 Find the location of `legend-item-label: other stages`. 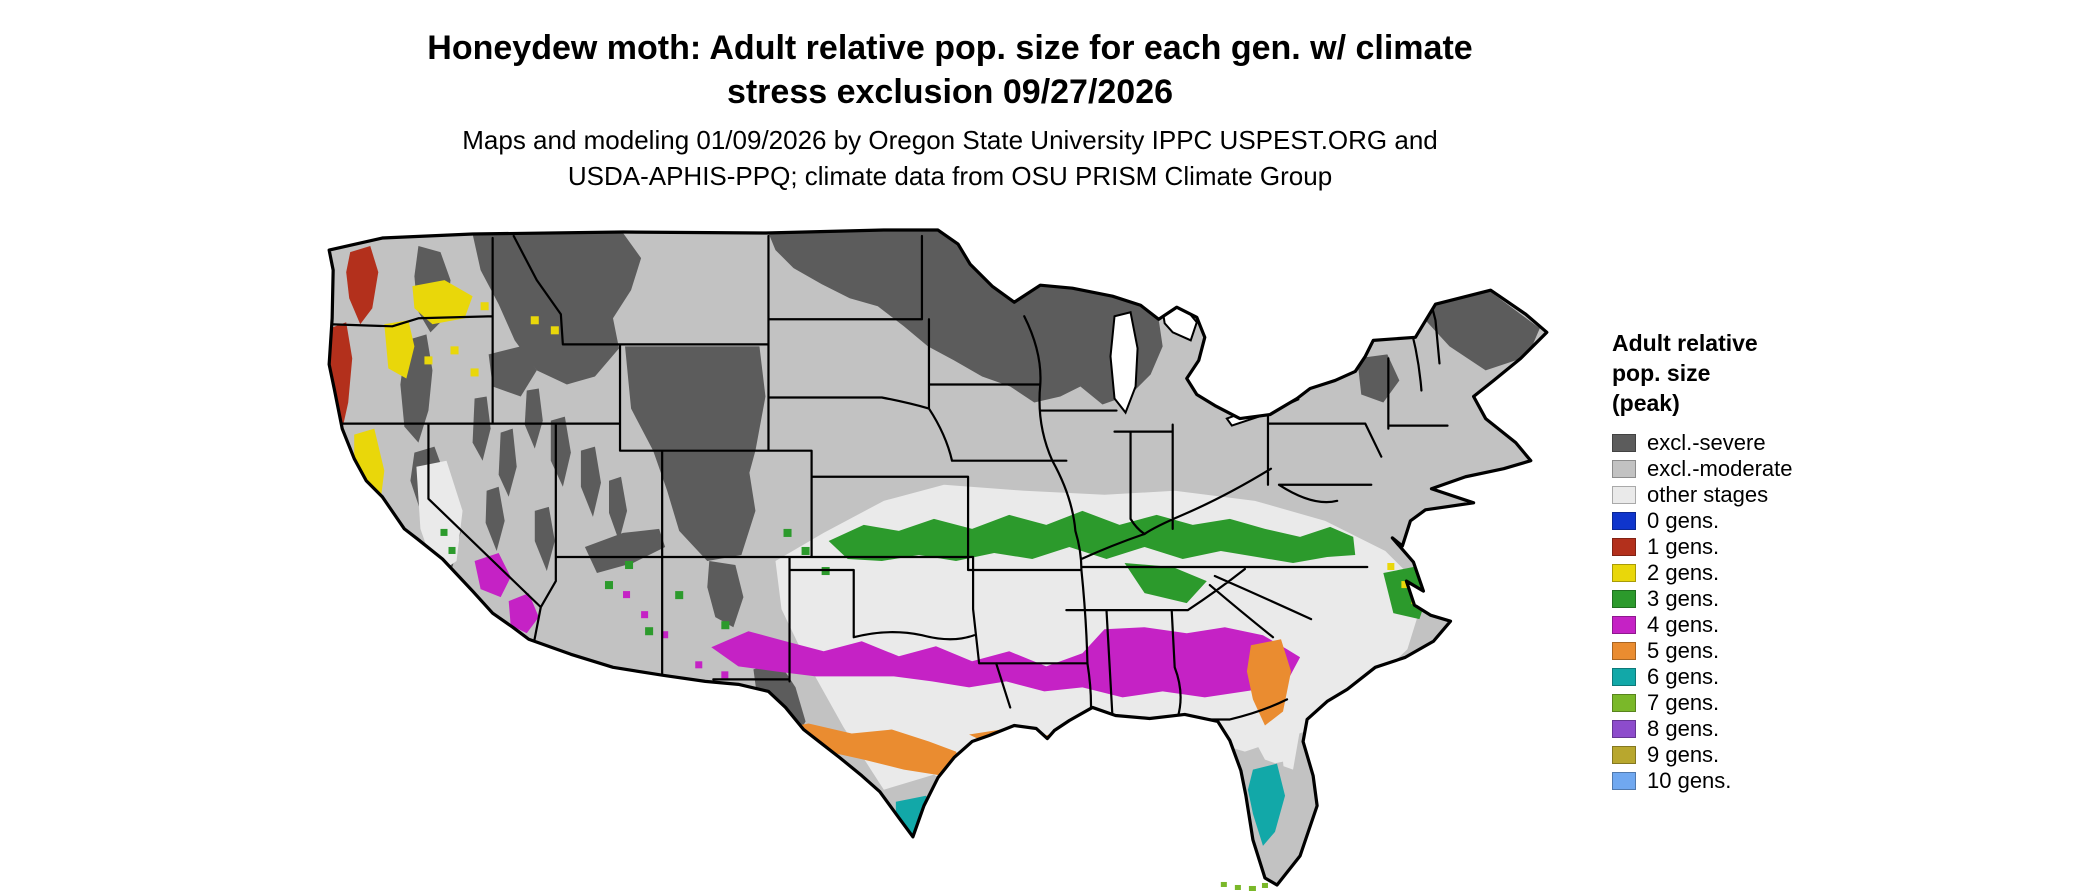

legend-item-label: other stages is located at coordinates (1708, 494).